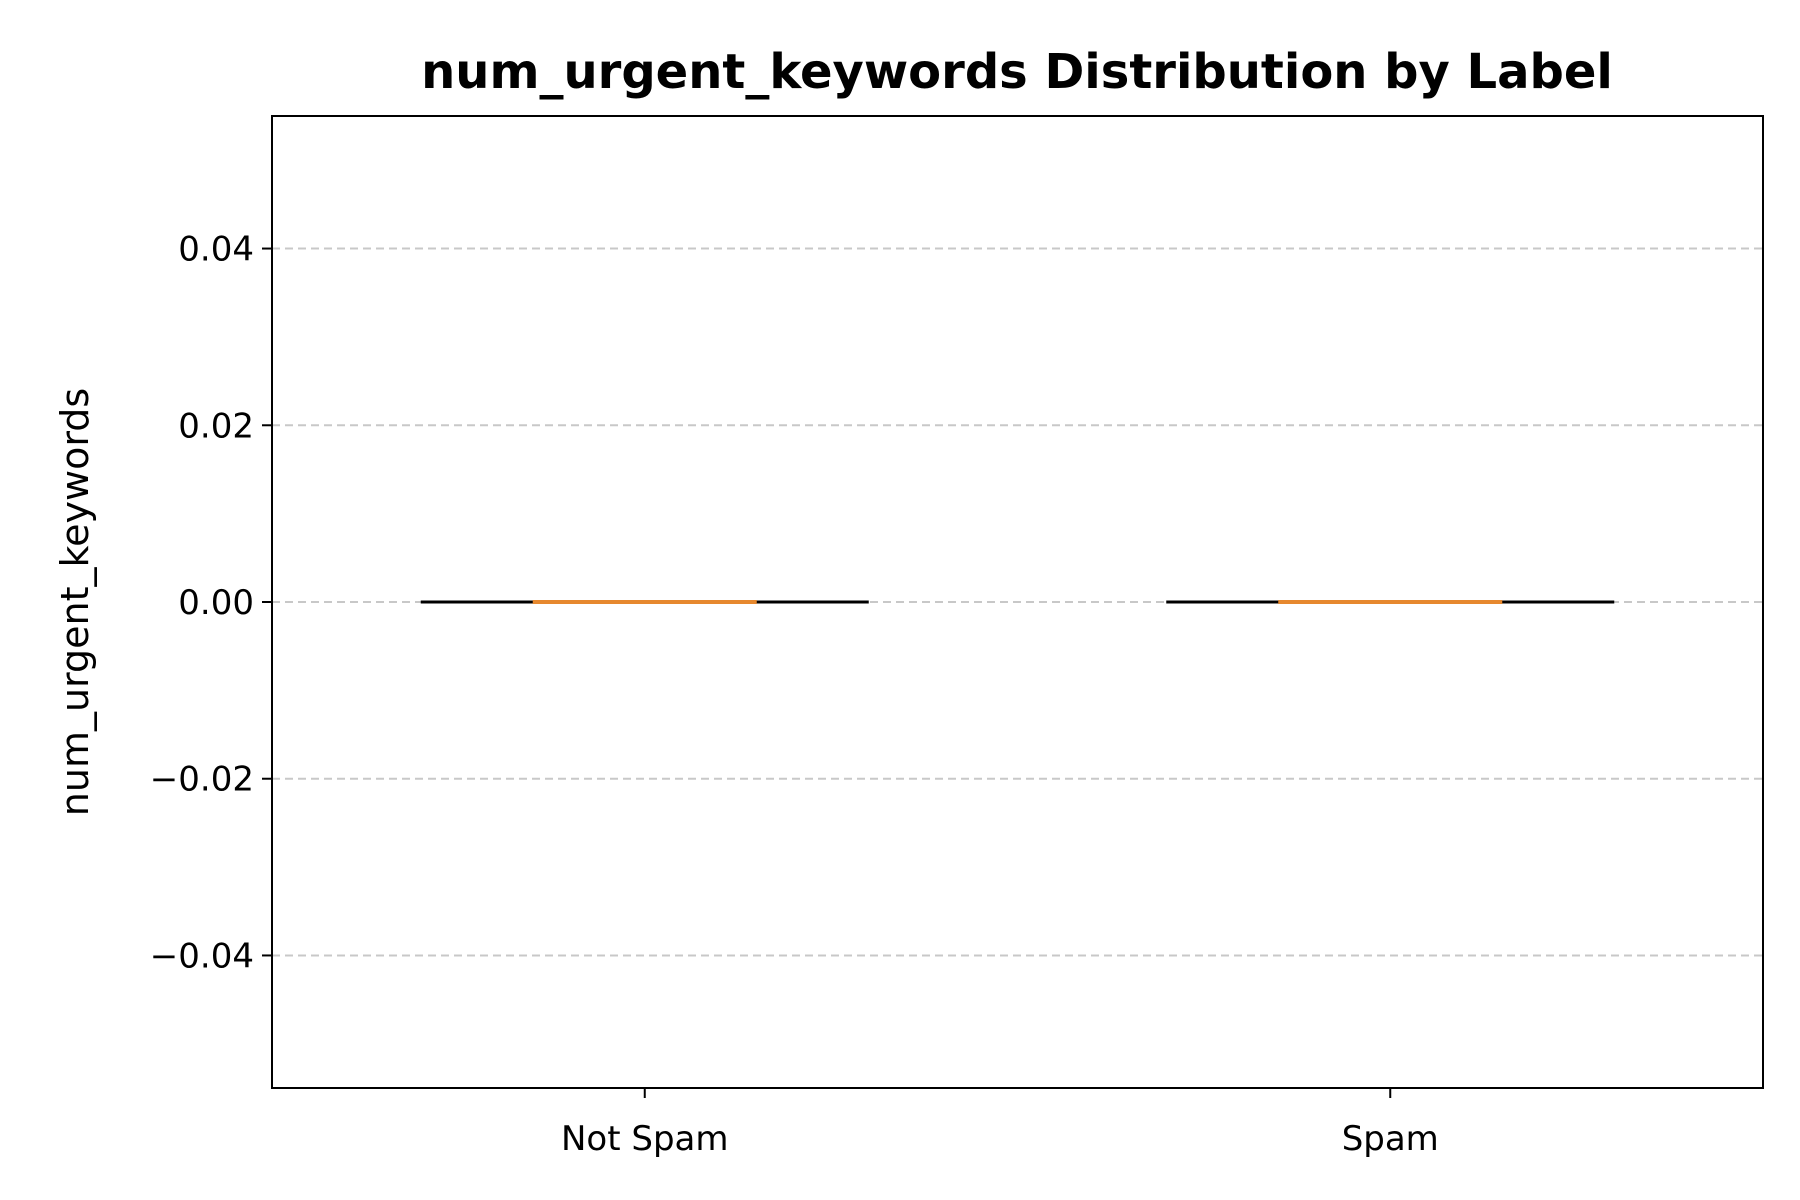 The image size is (1800, 1200). Describe the element at coordinates (216, 250) in the screenshot. I see `y-tick-label: 0.04` at that location.